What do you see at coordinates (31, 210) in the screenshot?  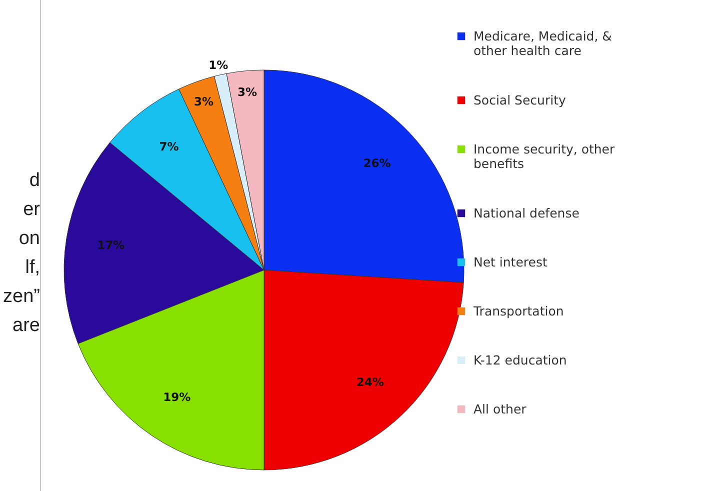 I see `text: er` at bounding box center [31, 210].